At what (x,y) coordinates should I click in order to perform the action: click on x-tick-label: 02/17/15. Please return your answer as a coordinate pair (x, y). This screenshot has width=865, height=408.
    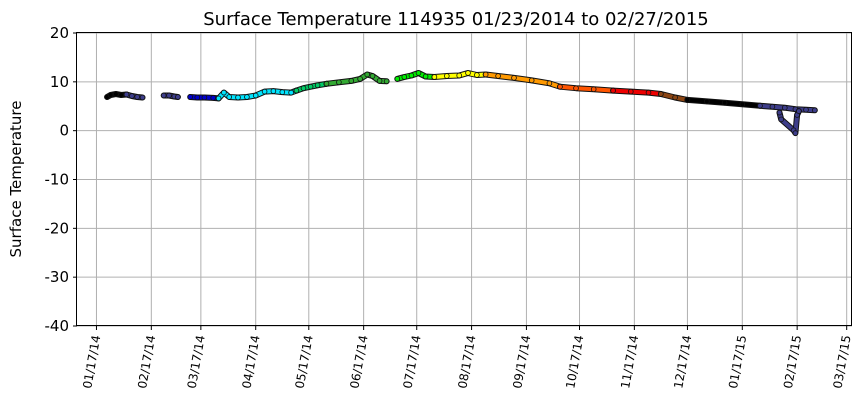
    Looking at the image, I should click on (792, 362).